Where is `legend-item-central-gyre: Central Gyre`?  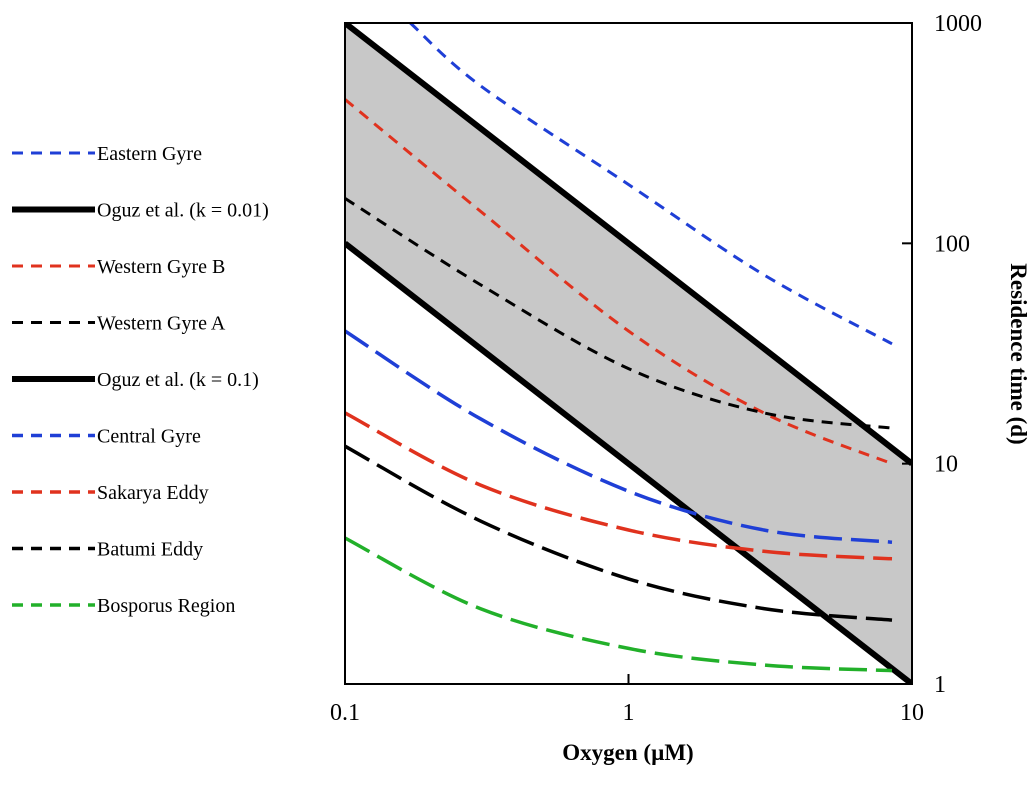 legend-item-central-gyre: Central Gyre is located at coordinates (106, 437).